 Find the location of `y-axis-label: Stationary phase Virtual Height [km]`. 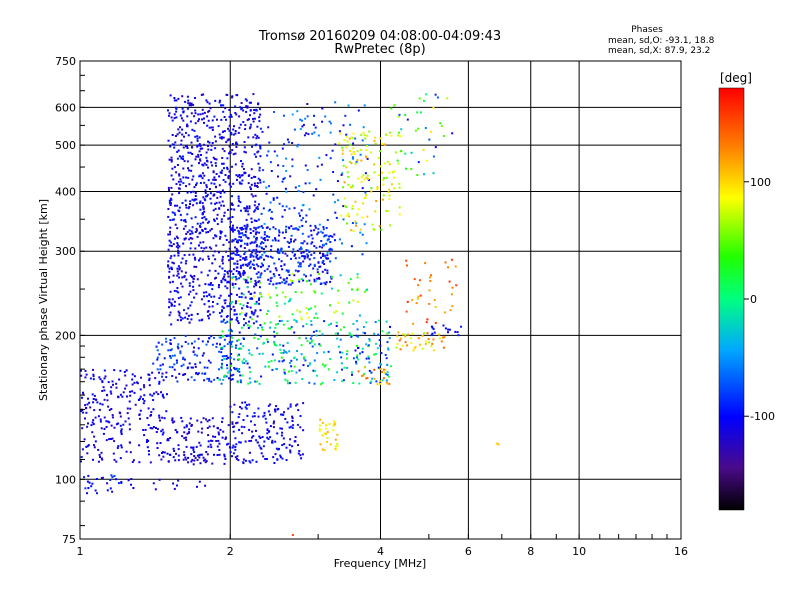

y-axis-label: Stationary phase Virtual Height [km] is located at coordinates (43, 300).